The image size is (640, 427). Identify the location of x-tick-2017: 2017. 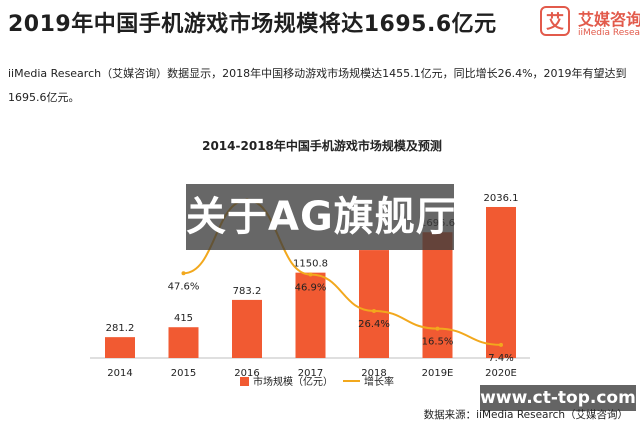
(310, 373).